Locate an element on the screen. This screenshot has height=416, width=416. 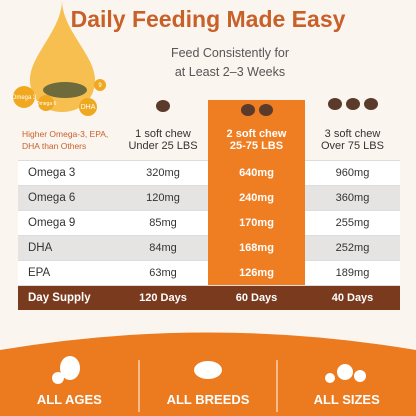
value-cell: 255mg is located at coordinates (352, 222).